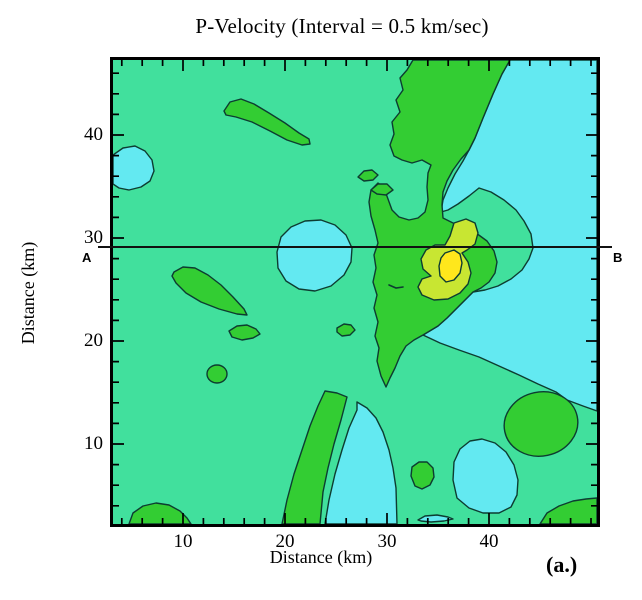 This screenshot has height=600, width=642. What do you see at coordinates (396, 286) in the screenshot?
I see `contour-squiggle` at bounding box center [396, 286].